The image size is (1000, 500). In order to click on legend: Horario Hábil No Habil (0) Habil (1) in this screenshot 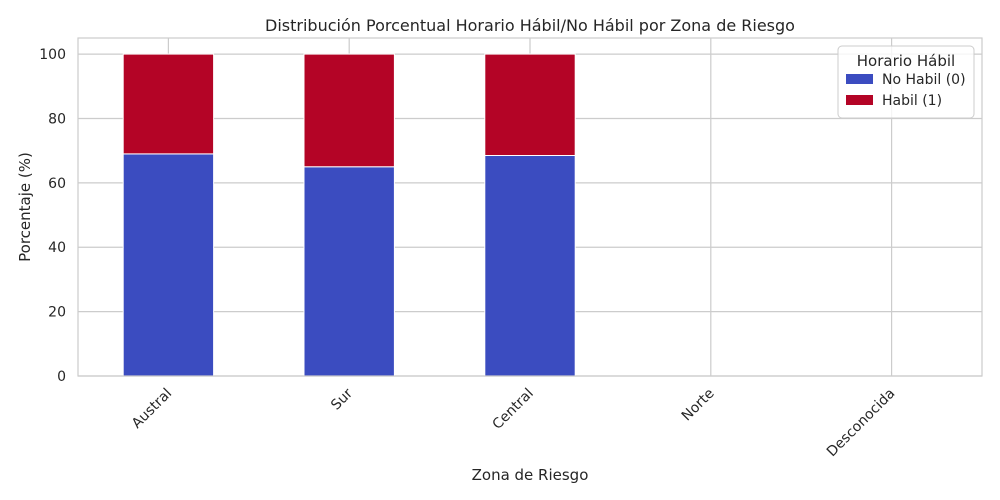, I will do `click(906, 82)`.